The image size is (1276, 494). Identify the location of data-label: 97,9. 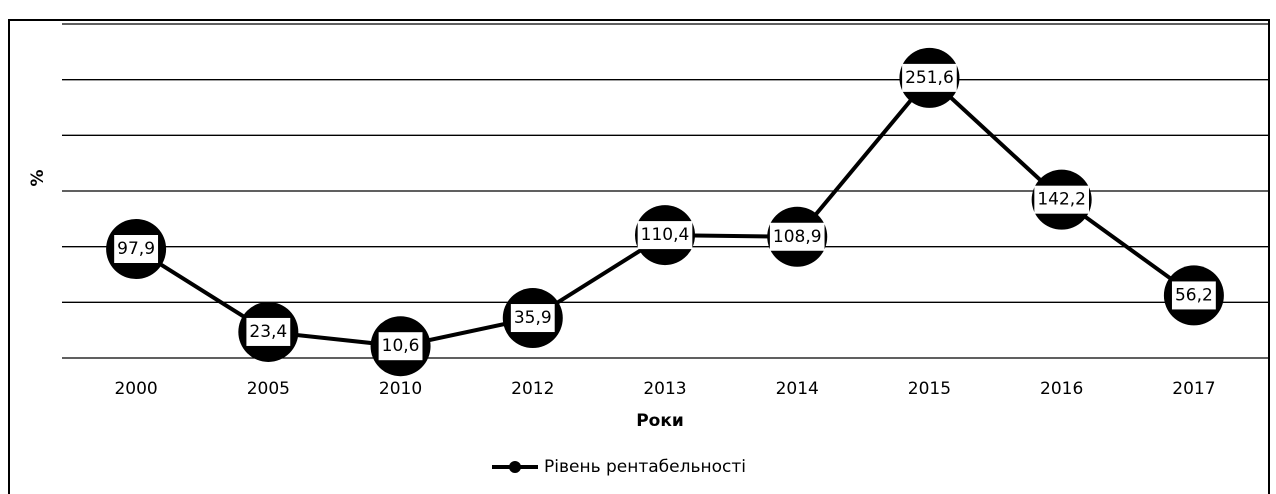
(136, 249).